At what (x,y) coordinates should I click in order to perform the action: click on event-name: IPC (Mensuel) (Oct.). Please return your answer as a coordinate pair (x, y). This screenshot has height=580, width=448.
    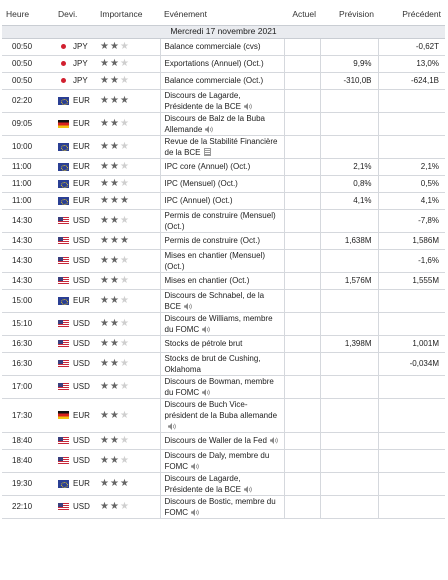
    Looking at the image, I should click on (201, 183).